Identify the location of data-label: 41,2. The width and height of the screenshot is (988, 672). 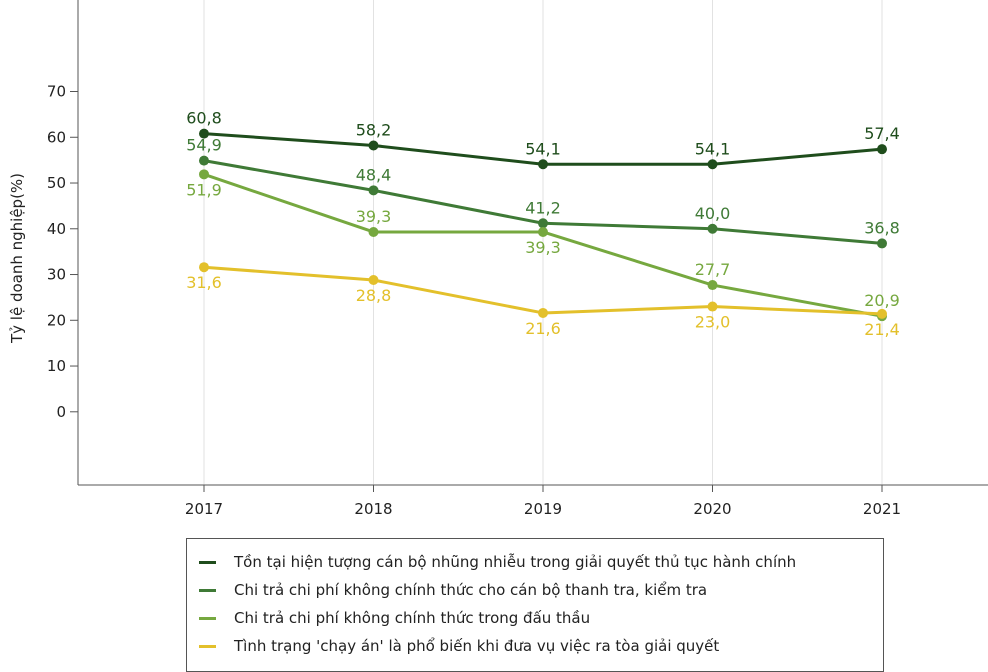
(543, 207).